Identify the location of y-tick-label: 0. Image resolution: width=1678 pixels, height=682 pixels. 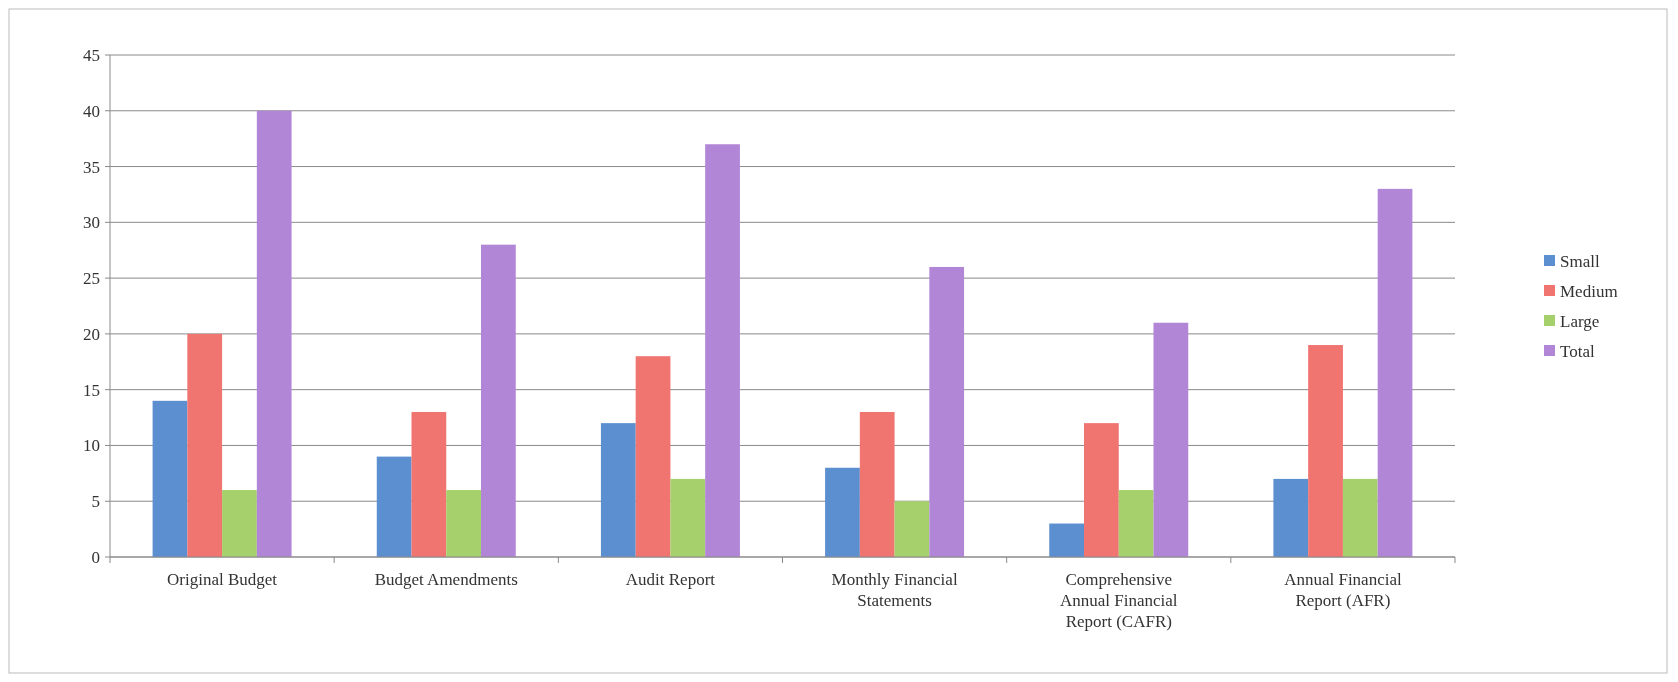
(95, 557).